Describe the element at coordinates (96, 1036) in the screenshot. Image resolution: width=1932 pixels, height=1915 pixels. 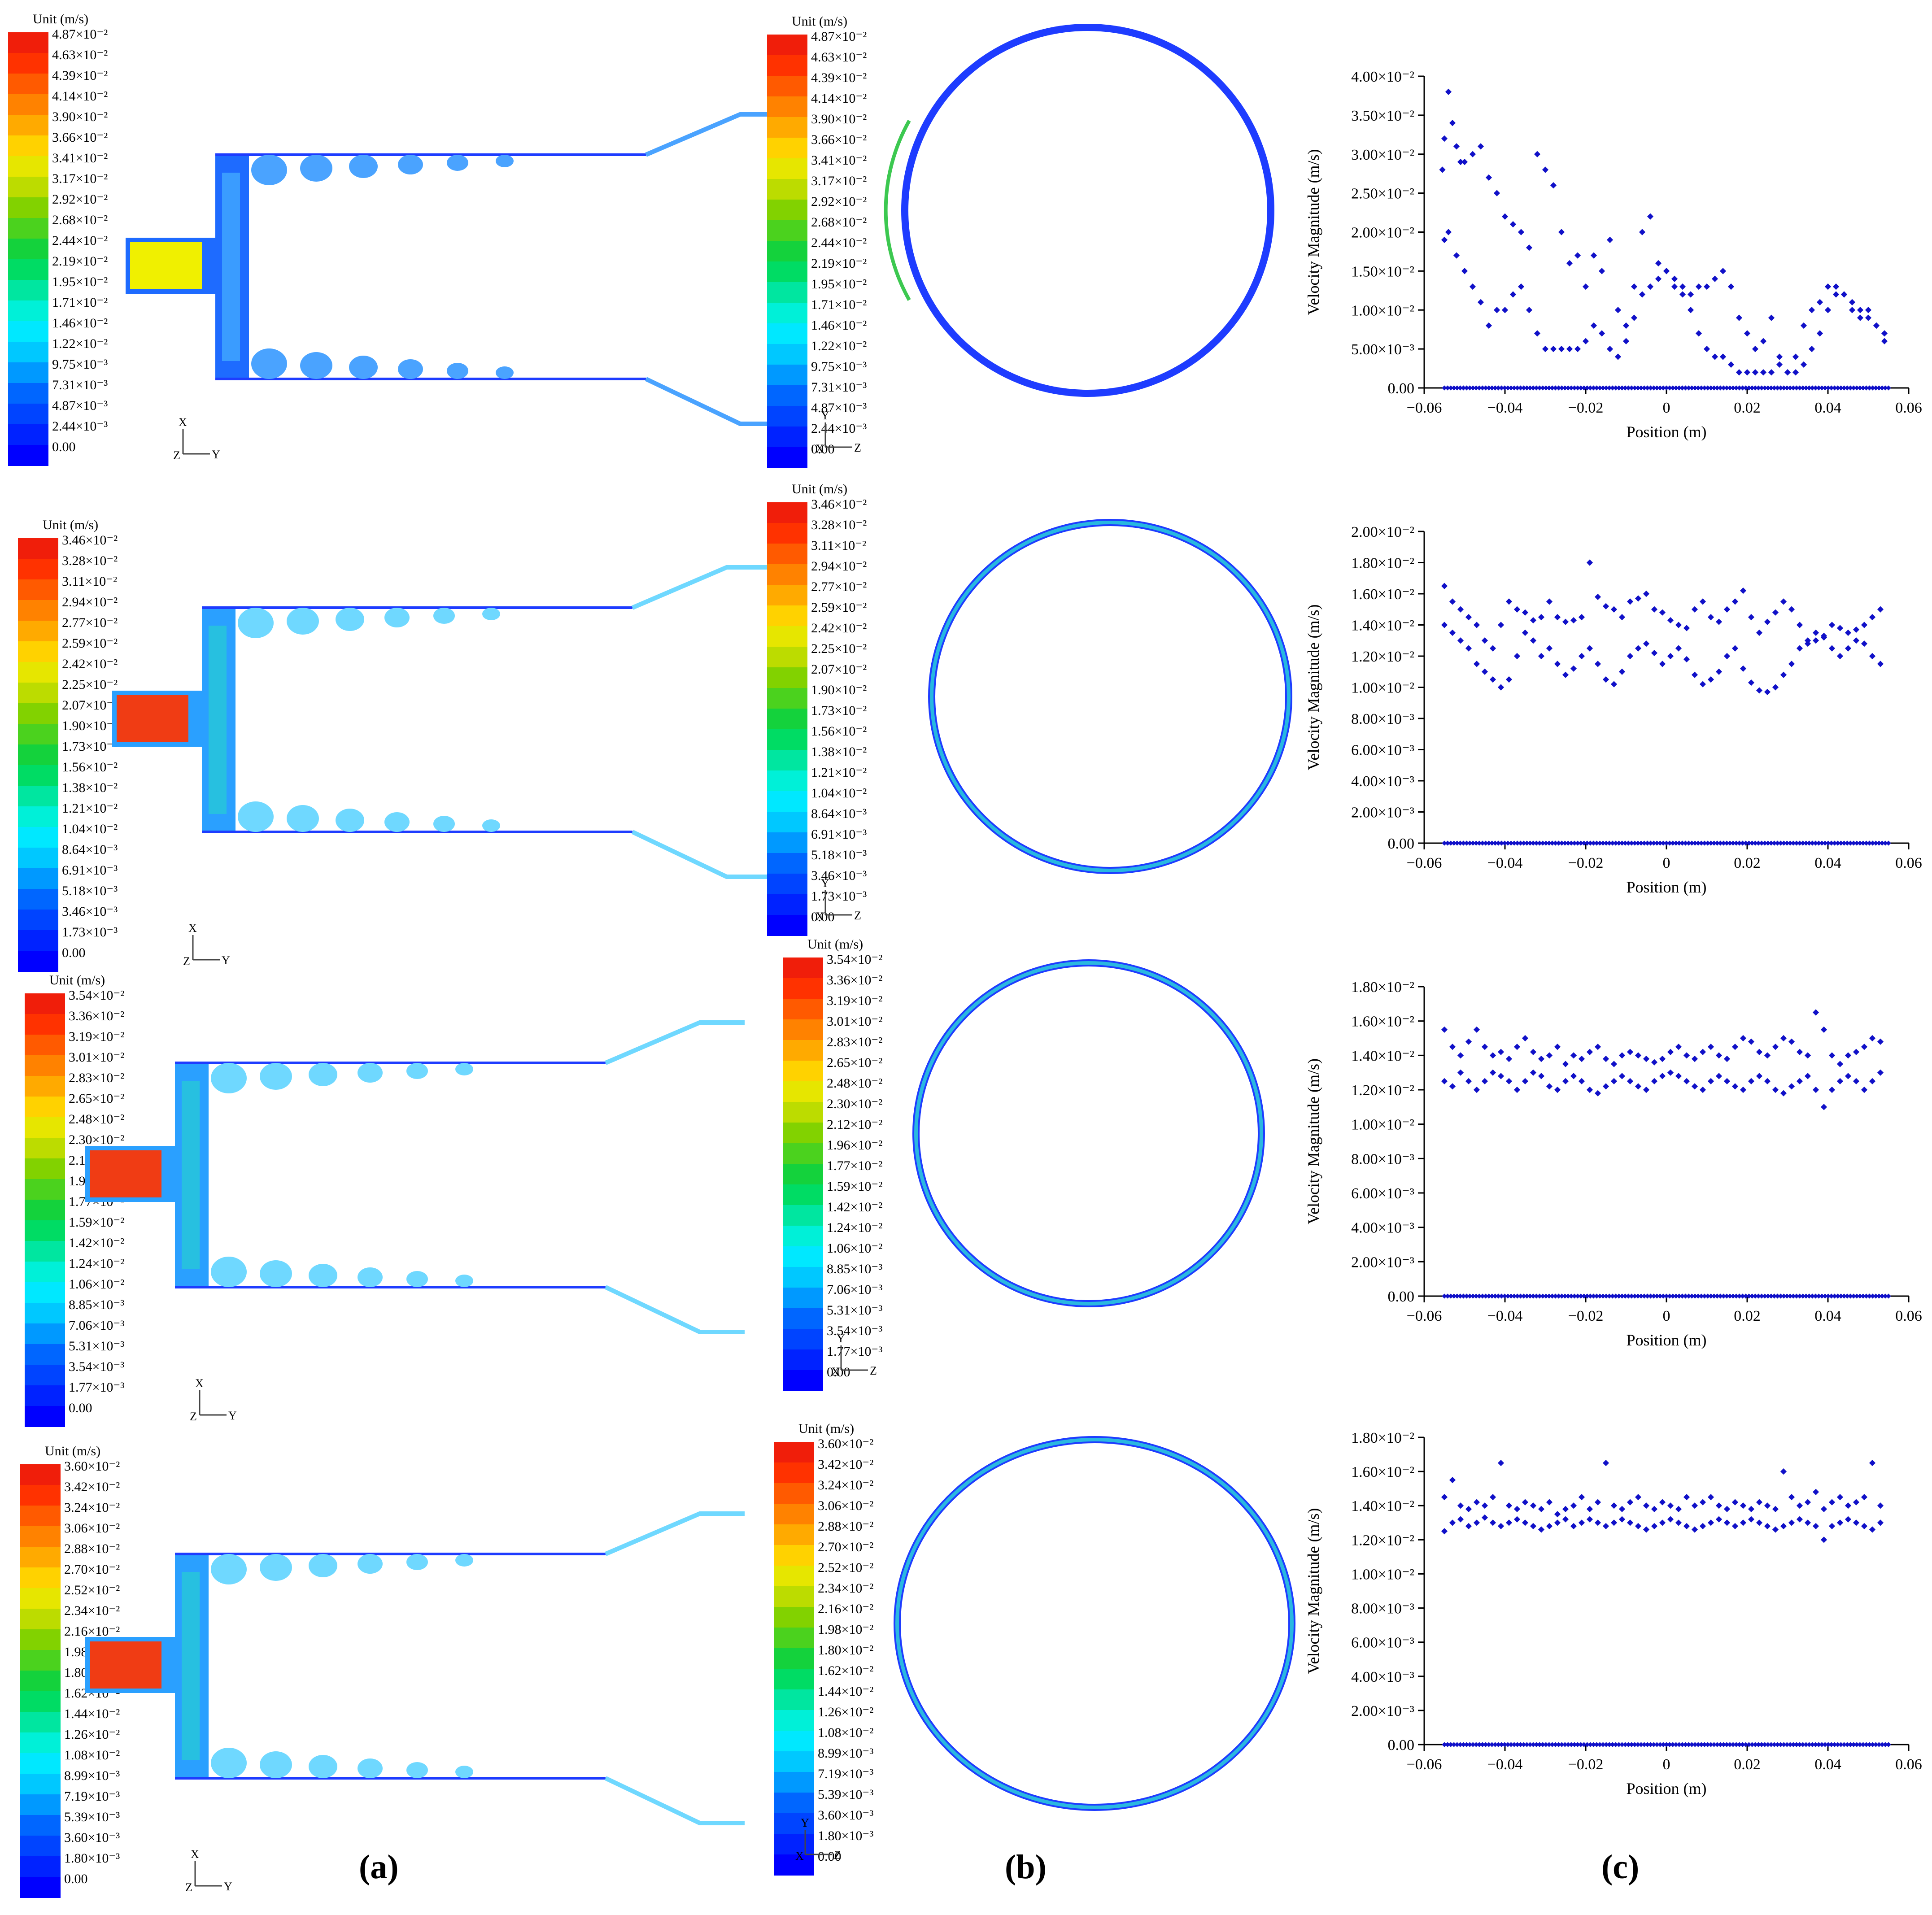
I see `legend-tick-label: 3.19×10⁻²` at that location.